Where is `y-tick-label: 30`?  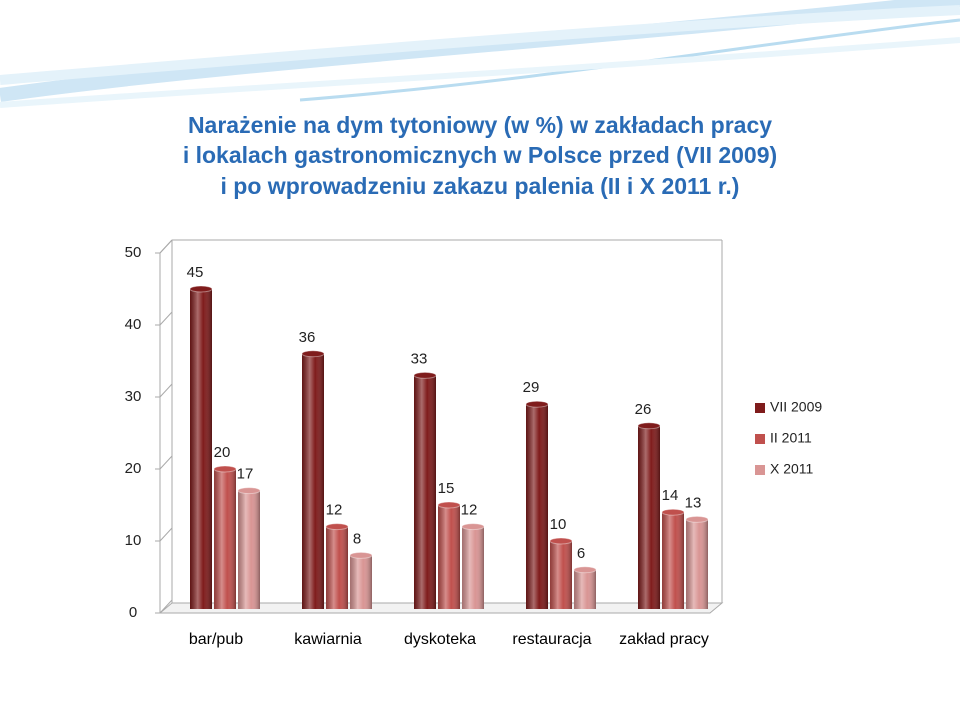
y-tick-label: 30 is located at coordinates (133, 396).